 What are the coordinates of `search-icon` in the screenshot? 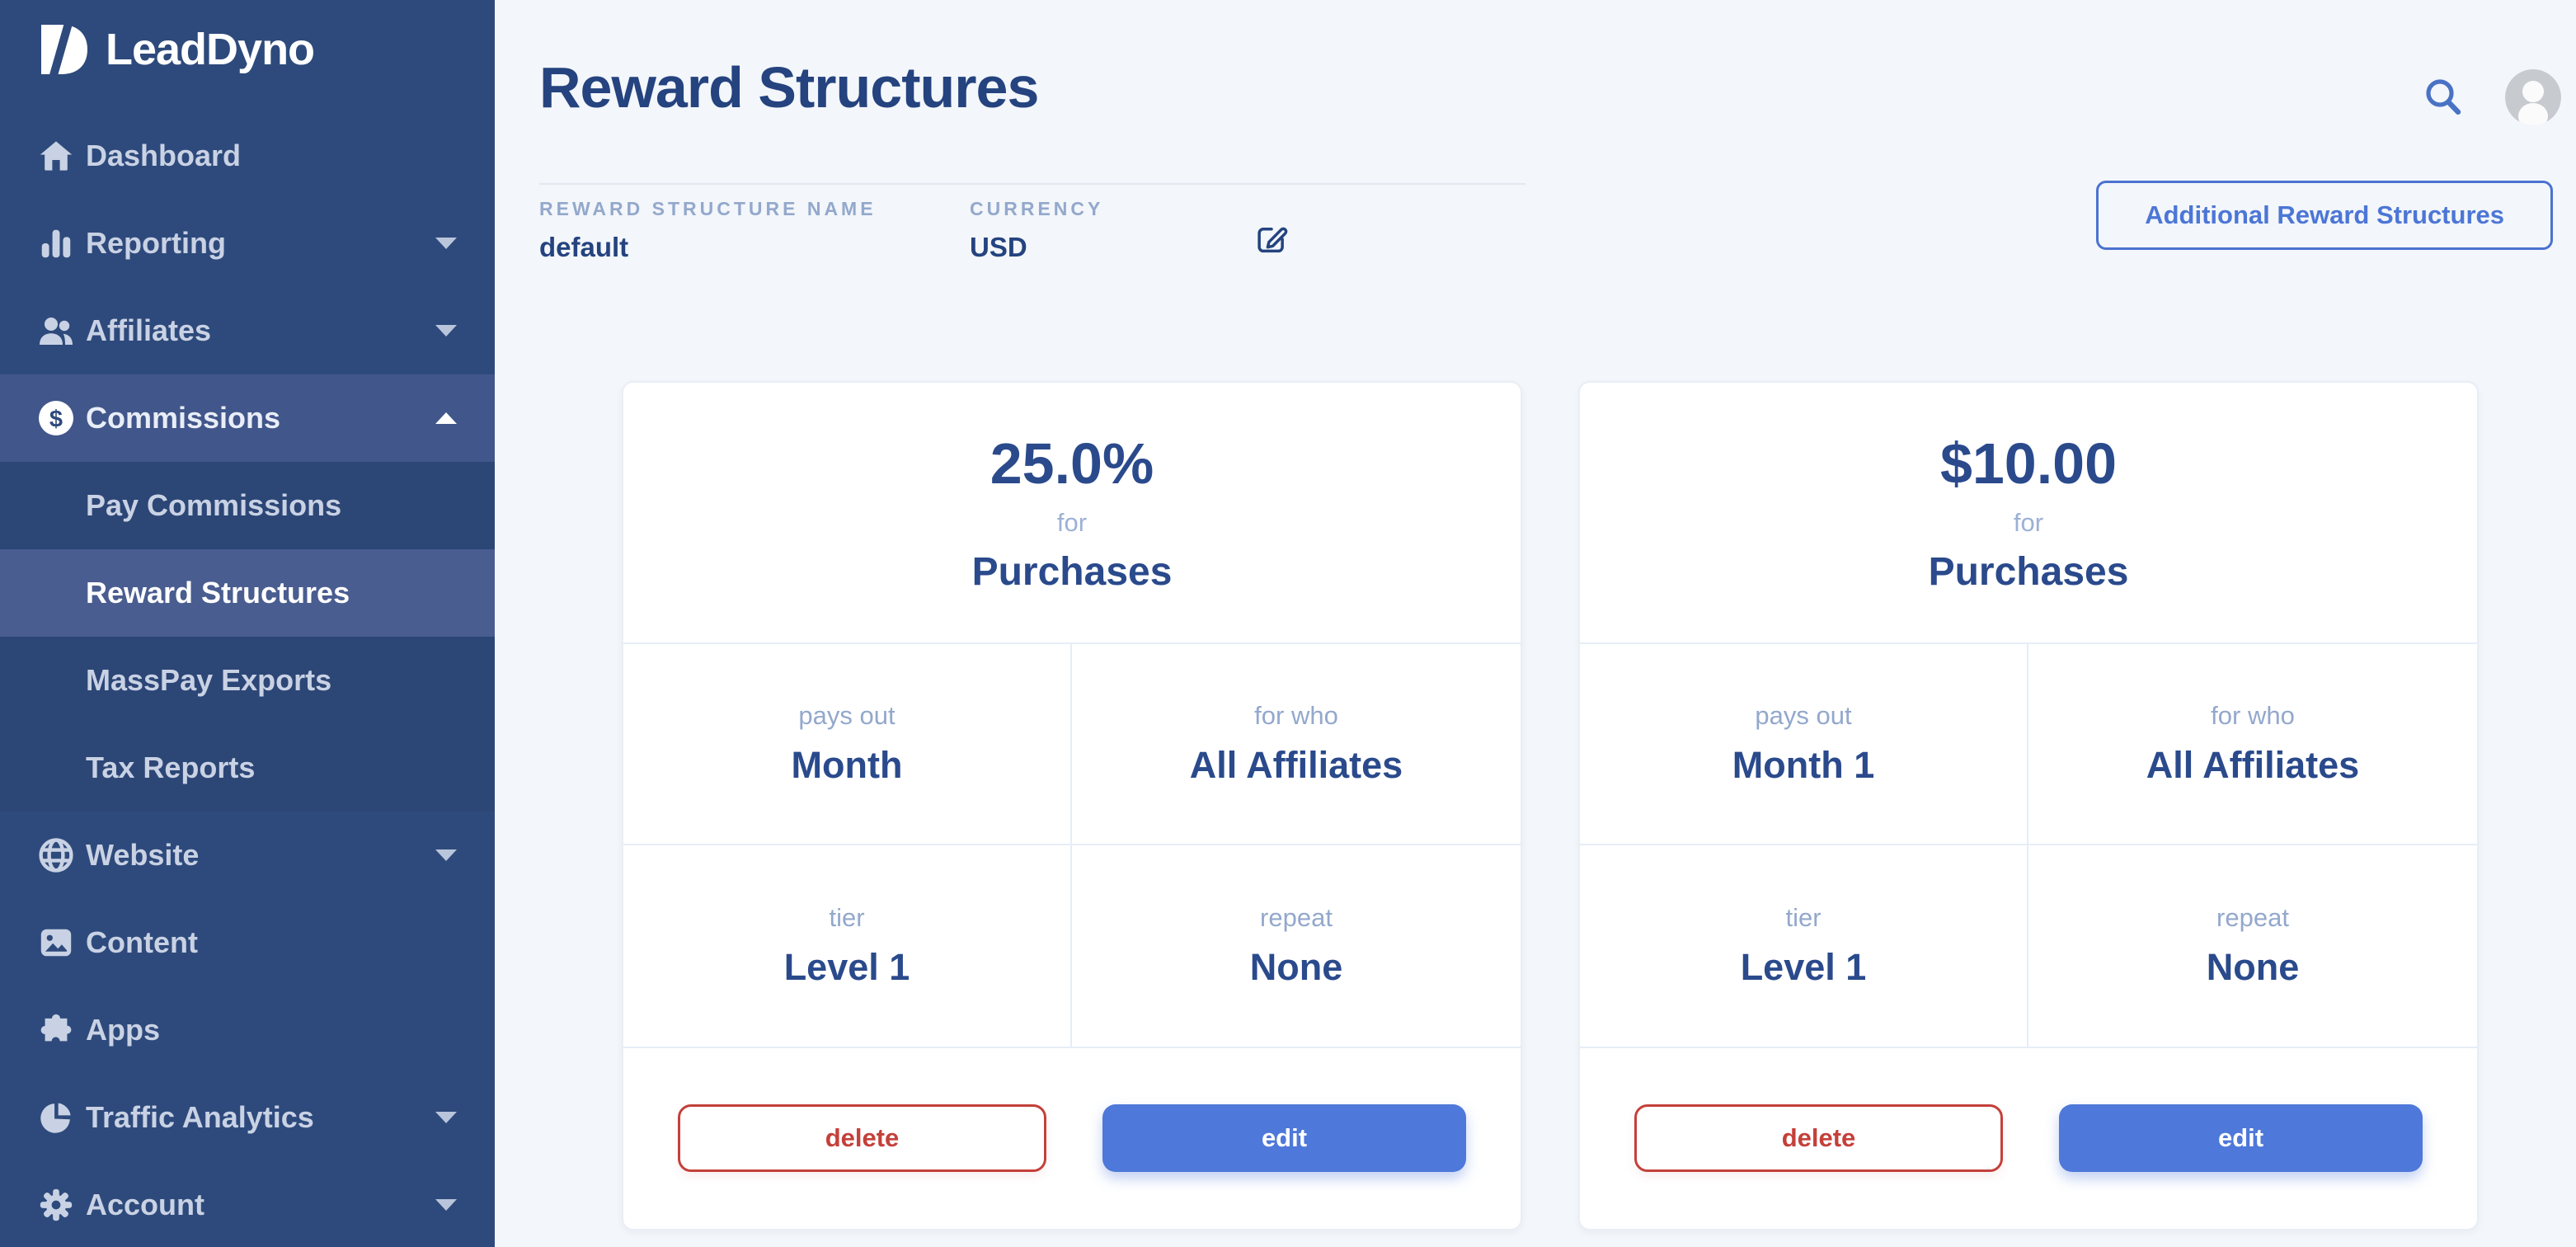 It's located at (2443, 98).